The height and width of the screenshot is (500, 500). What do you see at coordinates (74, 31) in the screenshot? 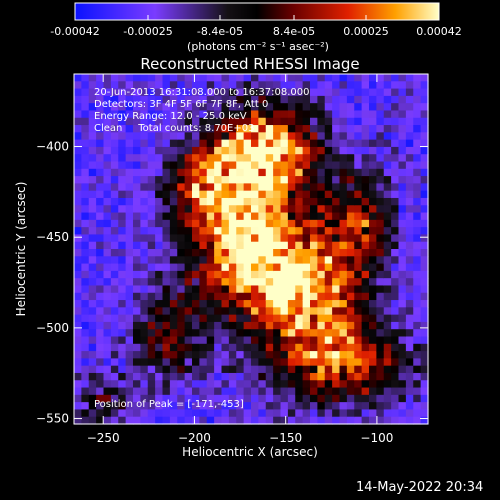
I see `colorbar-tick-label-0: -0.00042` at bounding box center [74, 31].